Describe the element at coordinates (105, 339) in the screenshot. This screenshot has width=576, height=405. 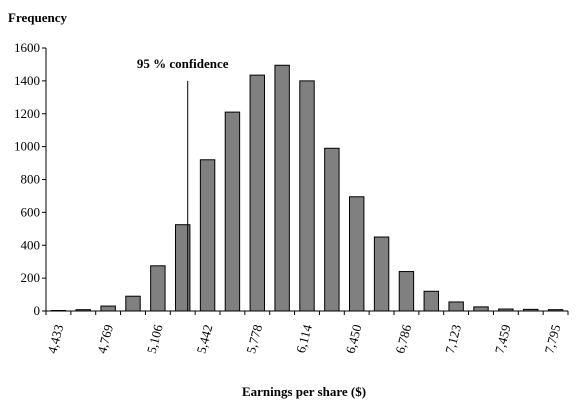
I see `x-tick-label: 4,769` at that location.